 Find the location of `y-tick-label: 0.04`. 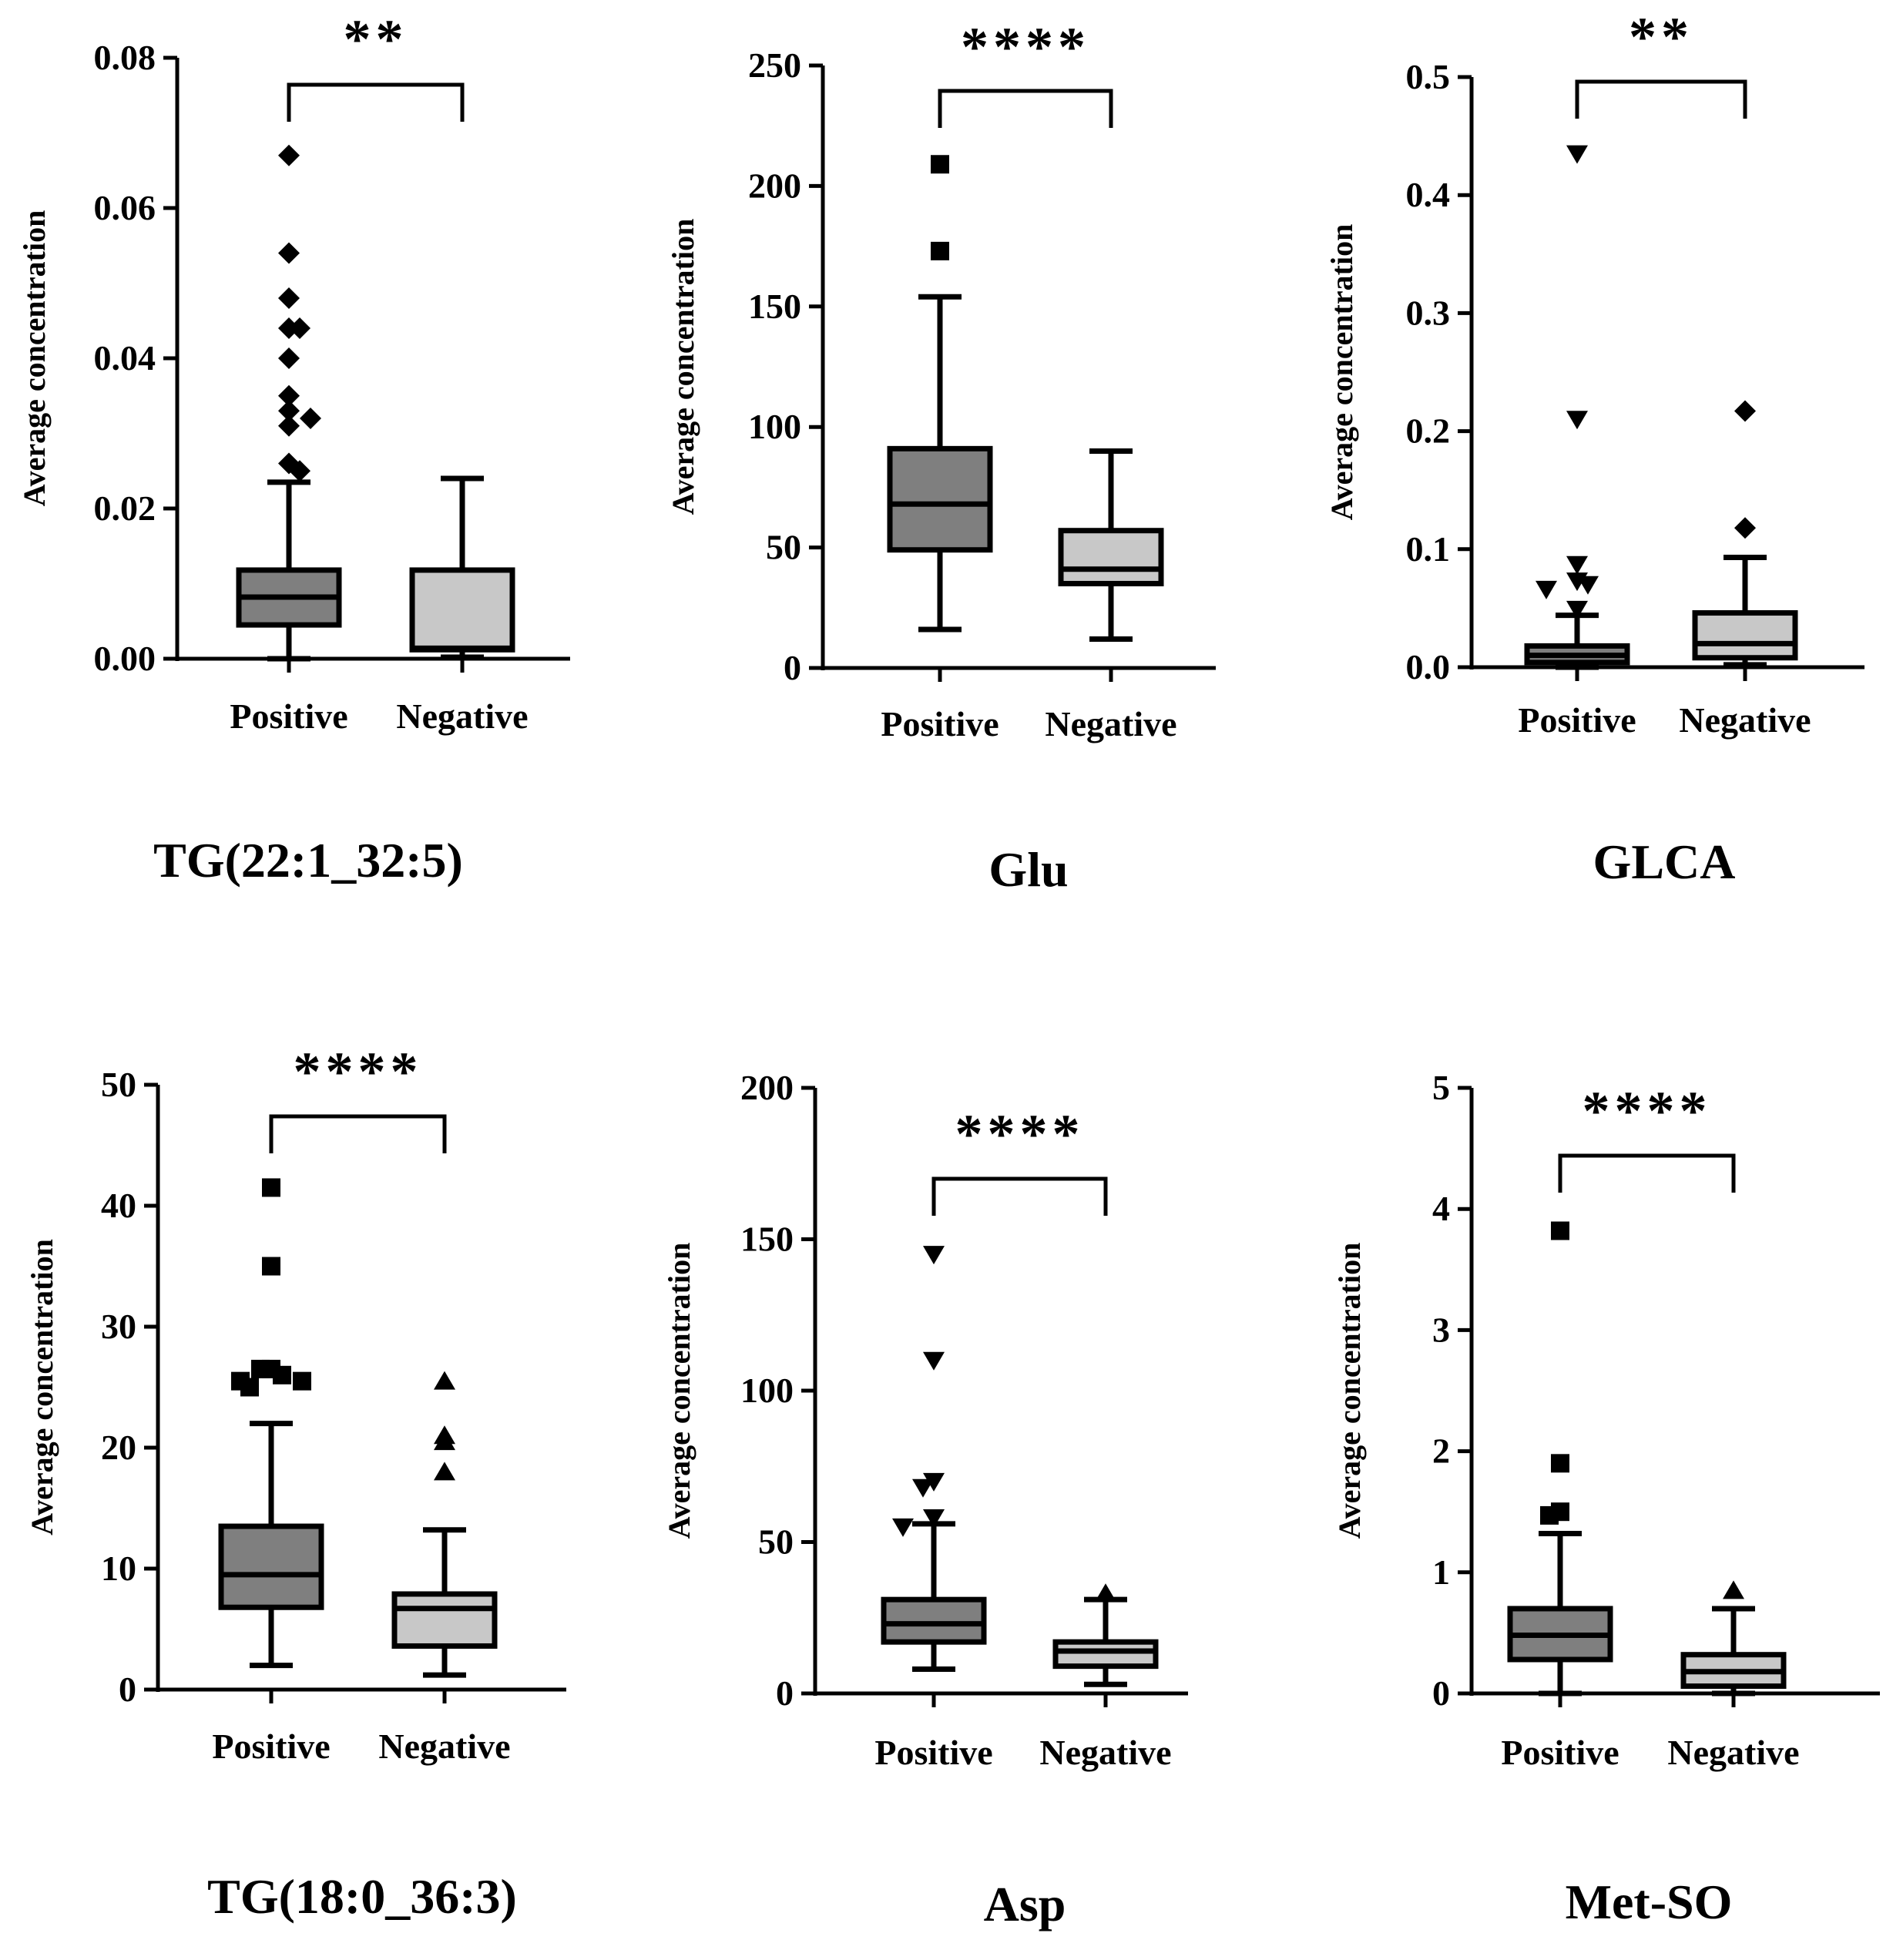

y-tick-label: 0.04 is located at coordinates (125, 358).